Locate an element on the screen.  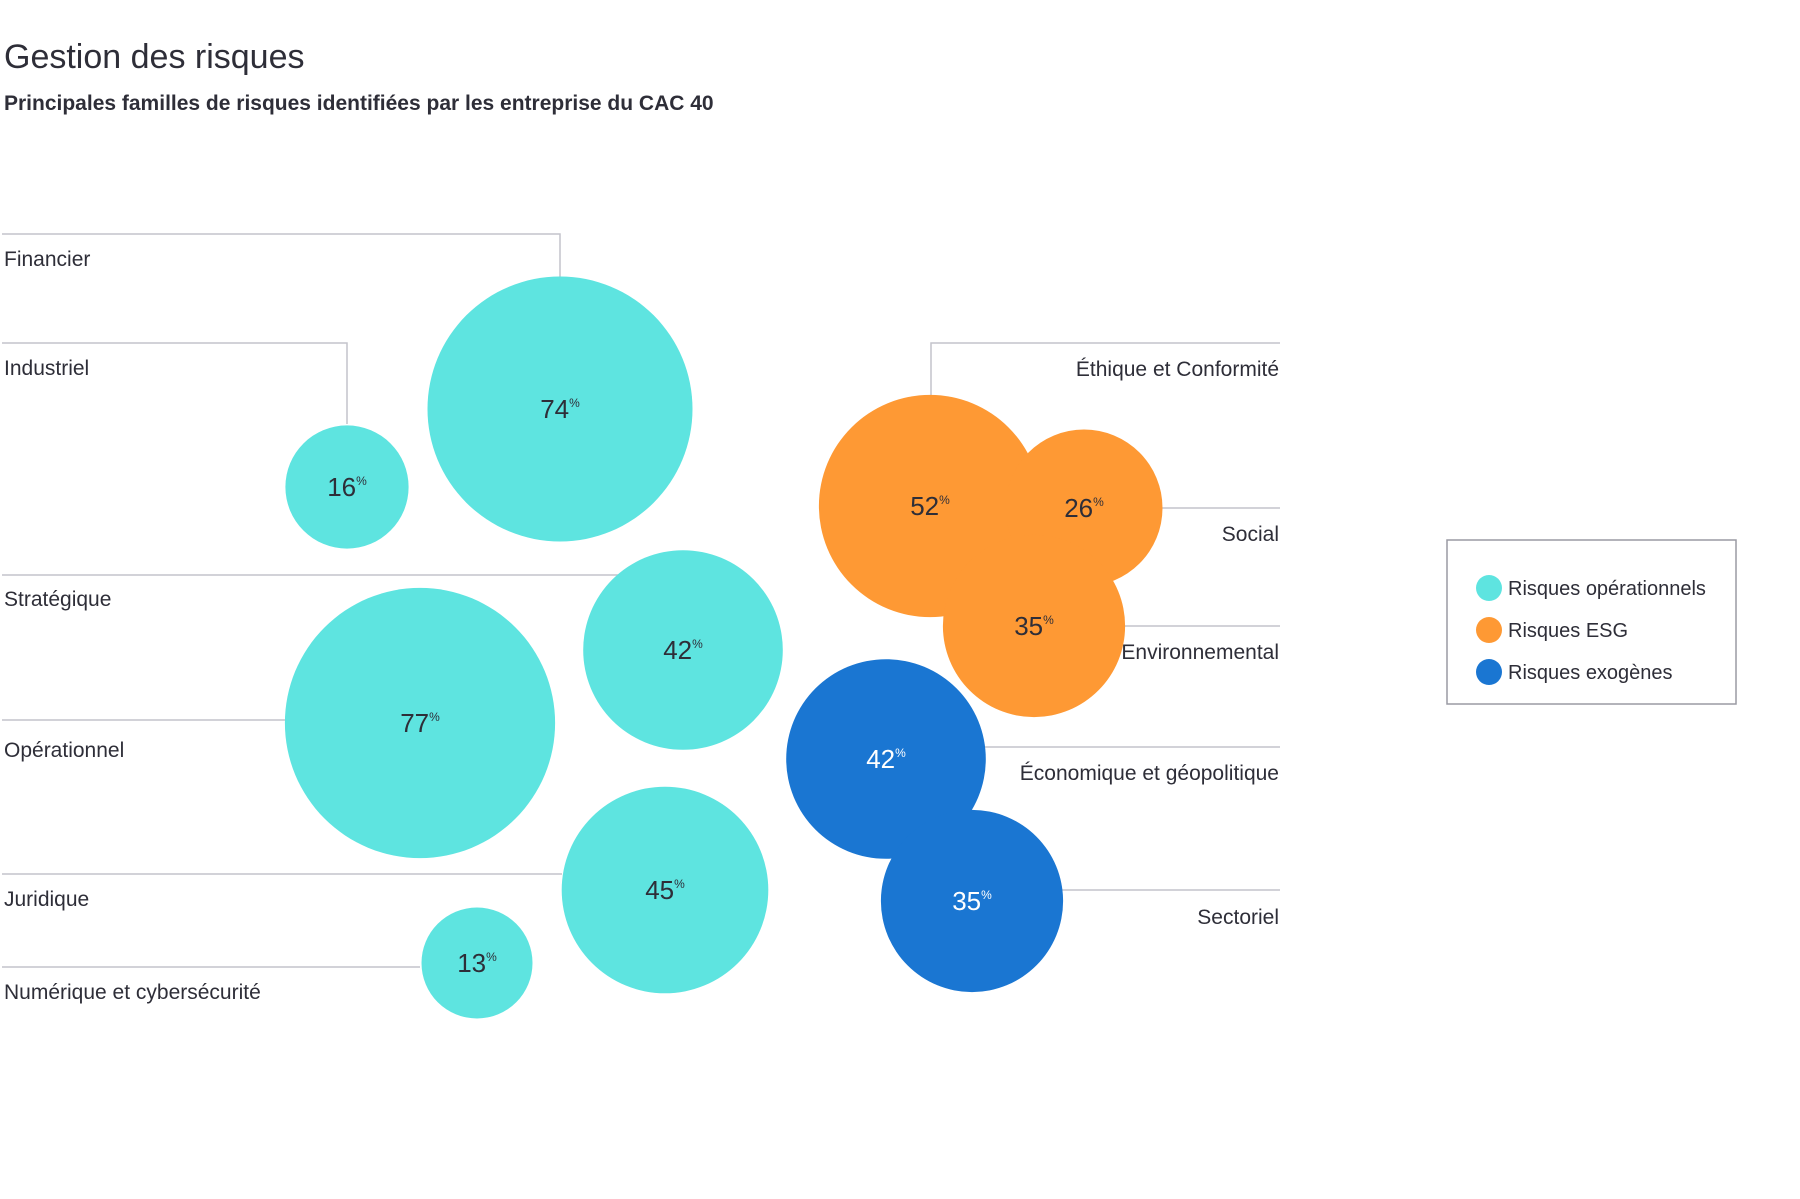
category-label-juridique: Juridique is located at coordinates (46, 899).